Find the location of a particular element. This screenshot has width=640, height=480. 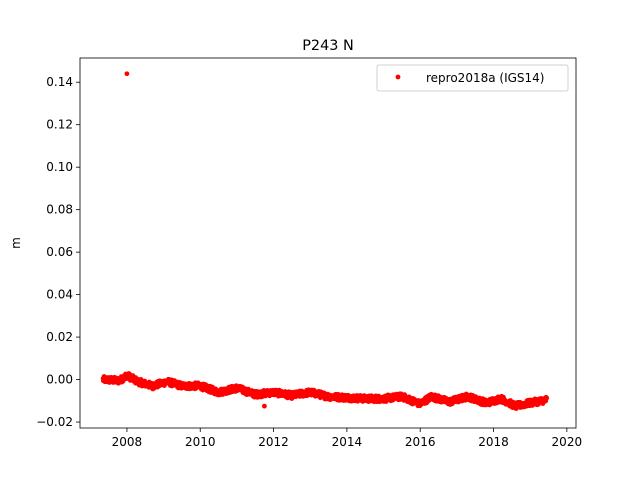

y-tick-label: −0.02 is located at coordinates (54, 422).